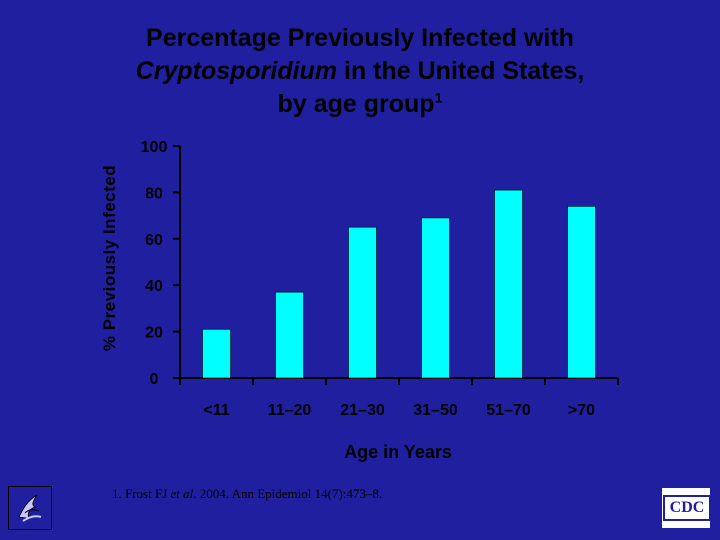  What do you see at coordinates (154, 286) in the screenshot?
I see `y-tick-label: 40` at bounding box center [154, 286].